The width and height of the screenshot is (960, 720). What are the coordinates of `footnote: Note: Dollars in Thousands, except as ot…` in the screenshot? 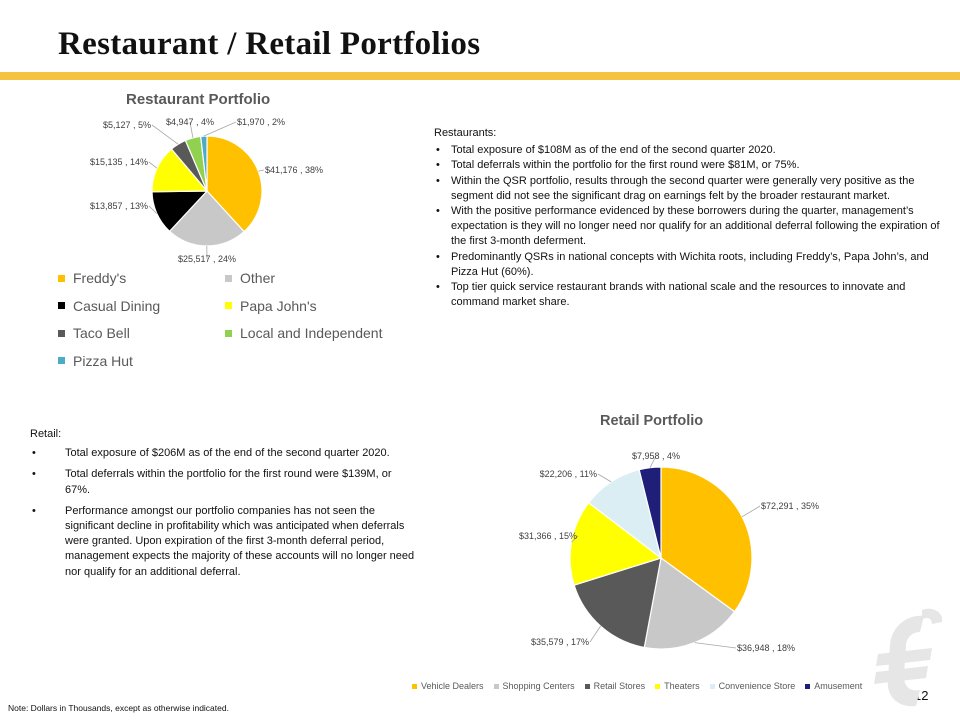 It's located at (118, 708).